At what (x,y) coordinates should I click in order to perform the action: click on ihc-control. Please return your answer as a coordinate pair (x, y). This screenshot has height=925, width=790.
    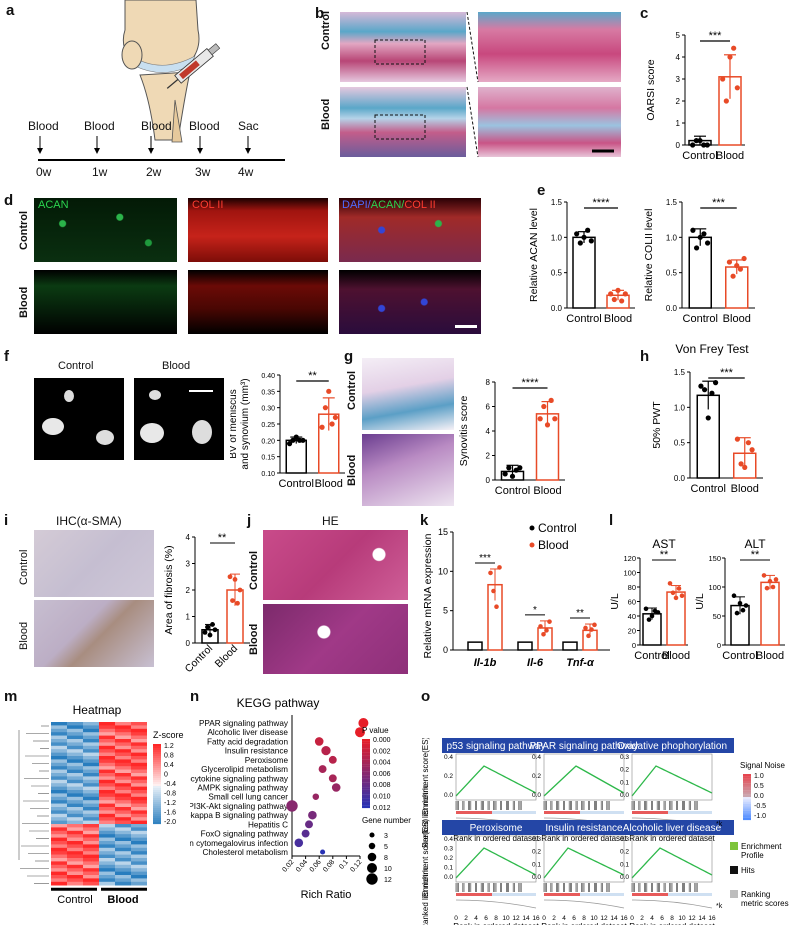
    Looking at the image, I should click on (94, 563).